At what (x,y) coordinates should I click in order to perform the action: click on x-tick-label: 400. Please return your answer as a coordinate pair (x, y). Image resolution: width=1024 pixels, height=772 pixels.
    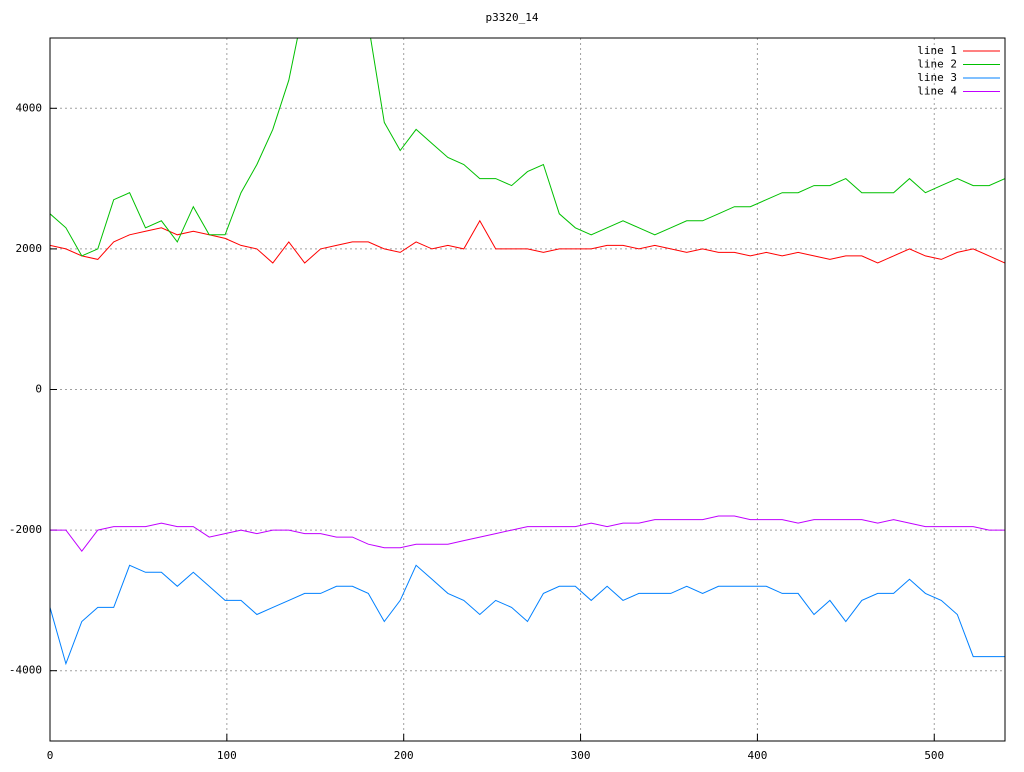
    Looking at the image, I should click on (757, 755).